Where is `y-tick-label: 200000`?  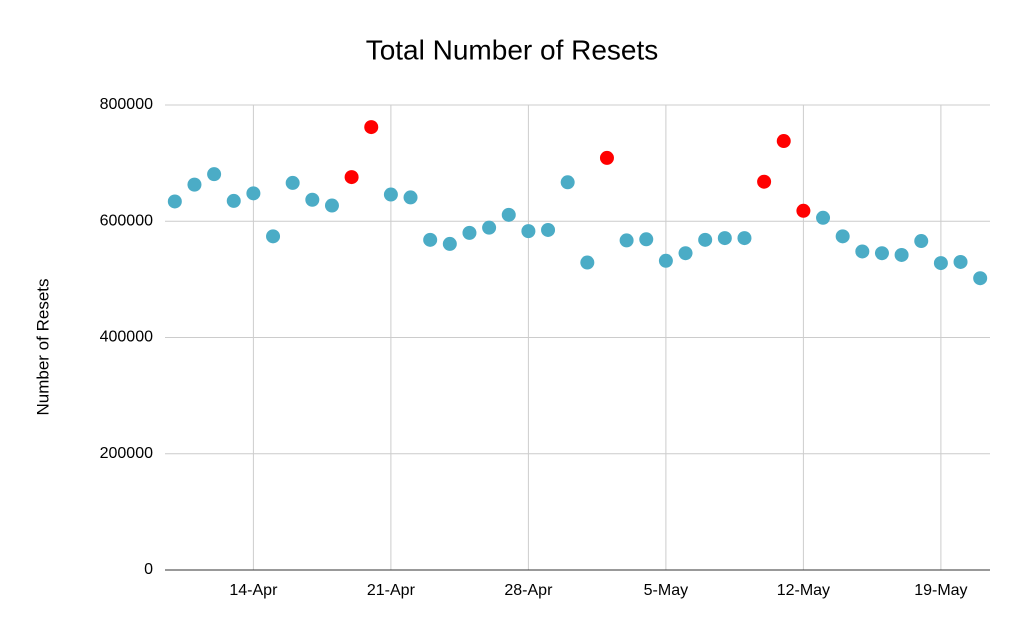
y-tick-label: 200000 is located at coordinates (126, 453).